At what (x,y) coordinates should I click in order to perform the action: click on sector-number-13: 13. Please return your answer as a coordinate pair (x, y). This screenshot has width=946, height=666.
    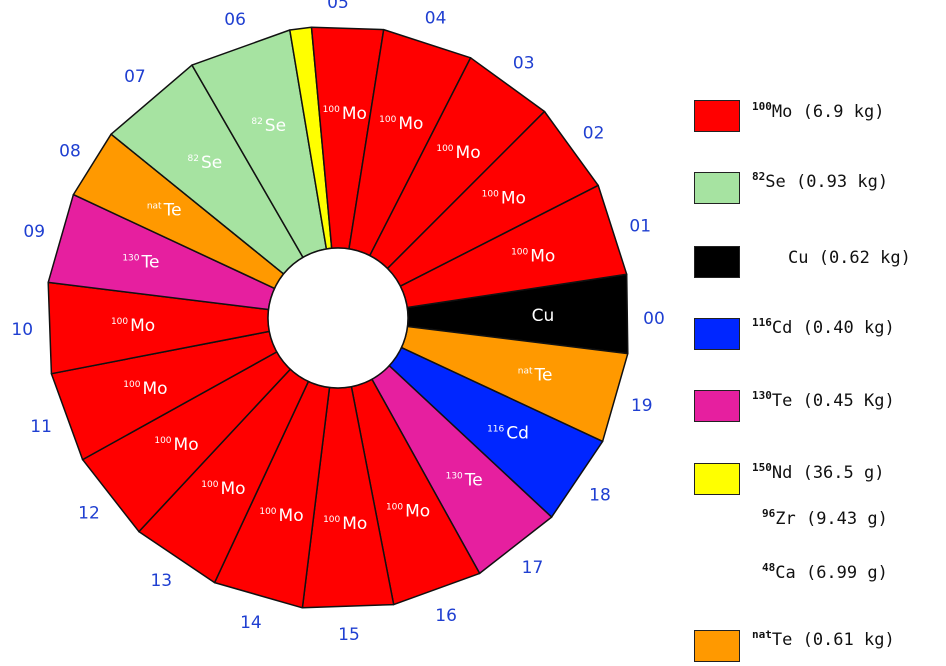
    Looking at the image, I should click on (161, 581).